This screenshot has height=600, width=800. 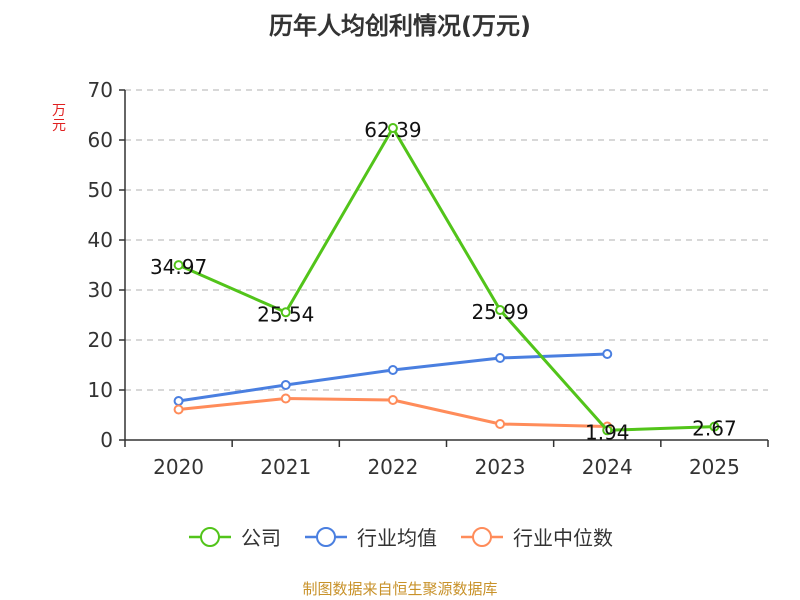 What do you see at coordinates (400, 26) in the screenshot?
I see `chart-title: 历年人均创利情况(万元)` at bounding box center [400, 26].